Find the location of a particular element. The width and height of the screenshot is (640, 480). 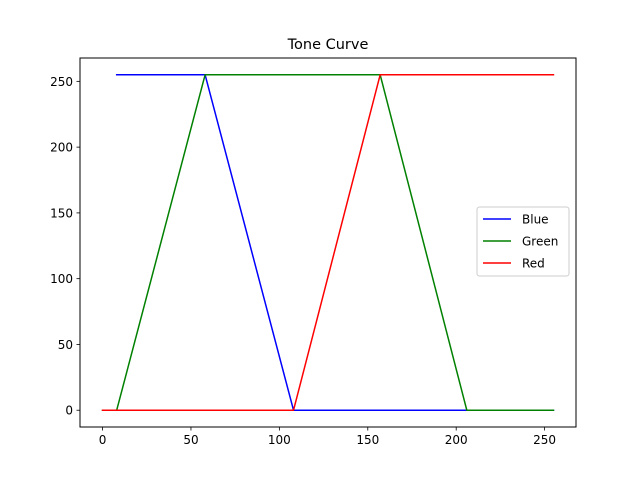

y-tick-label: 100 is located at coordinates (61, 279).